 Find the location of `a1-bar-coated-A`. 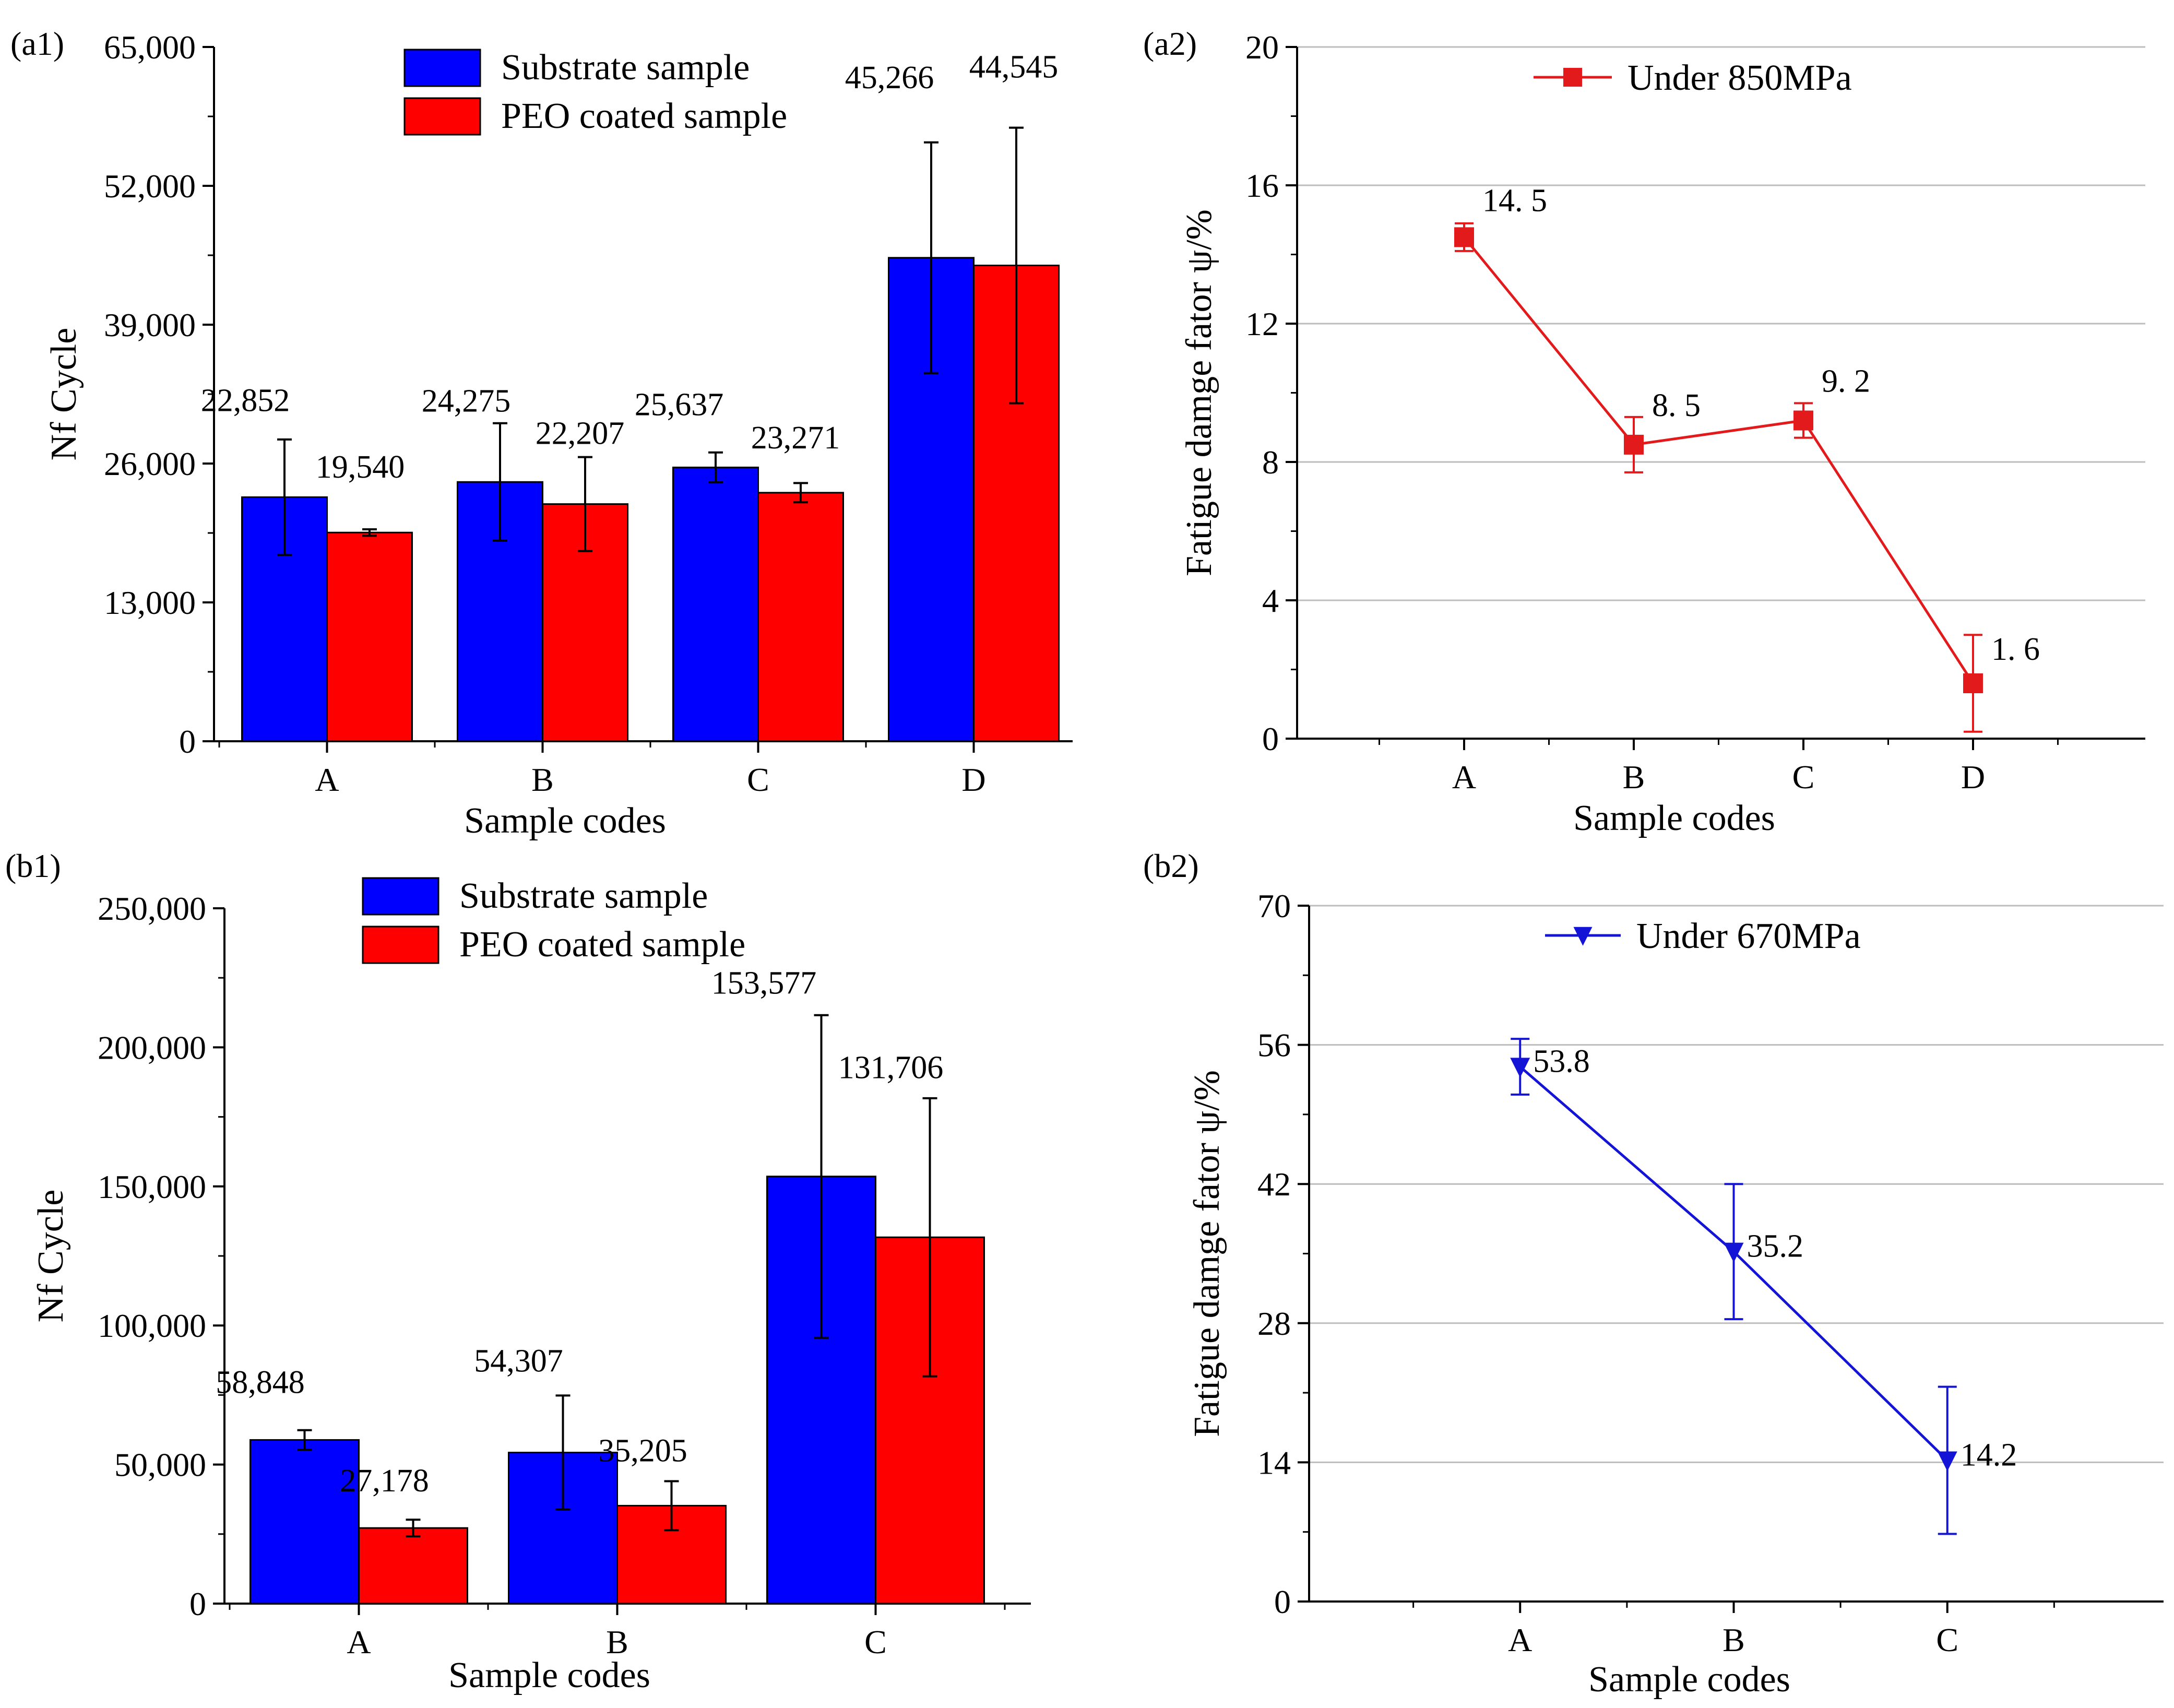

a1-bar-coated-A is located at coordinates (369, 636).